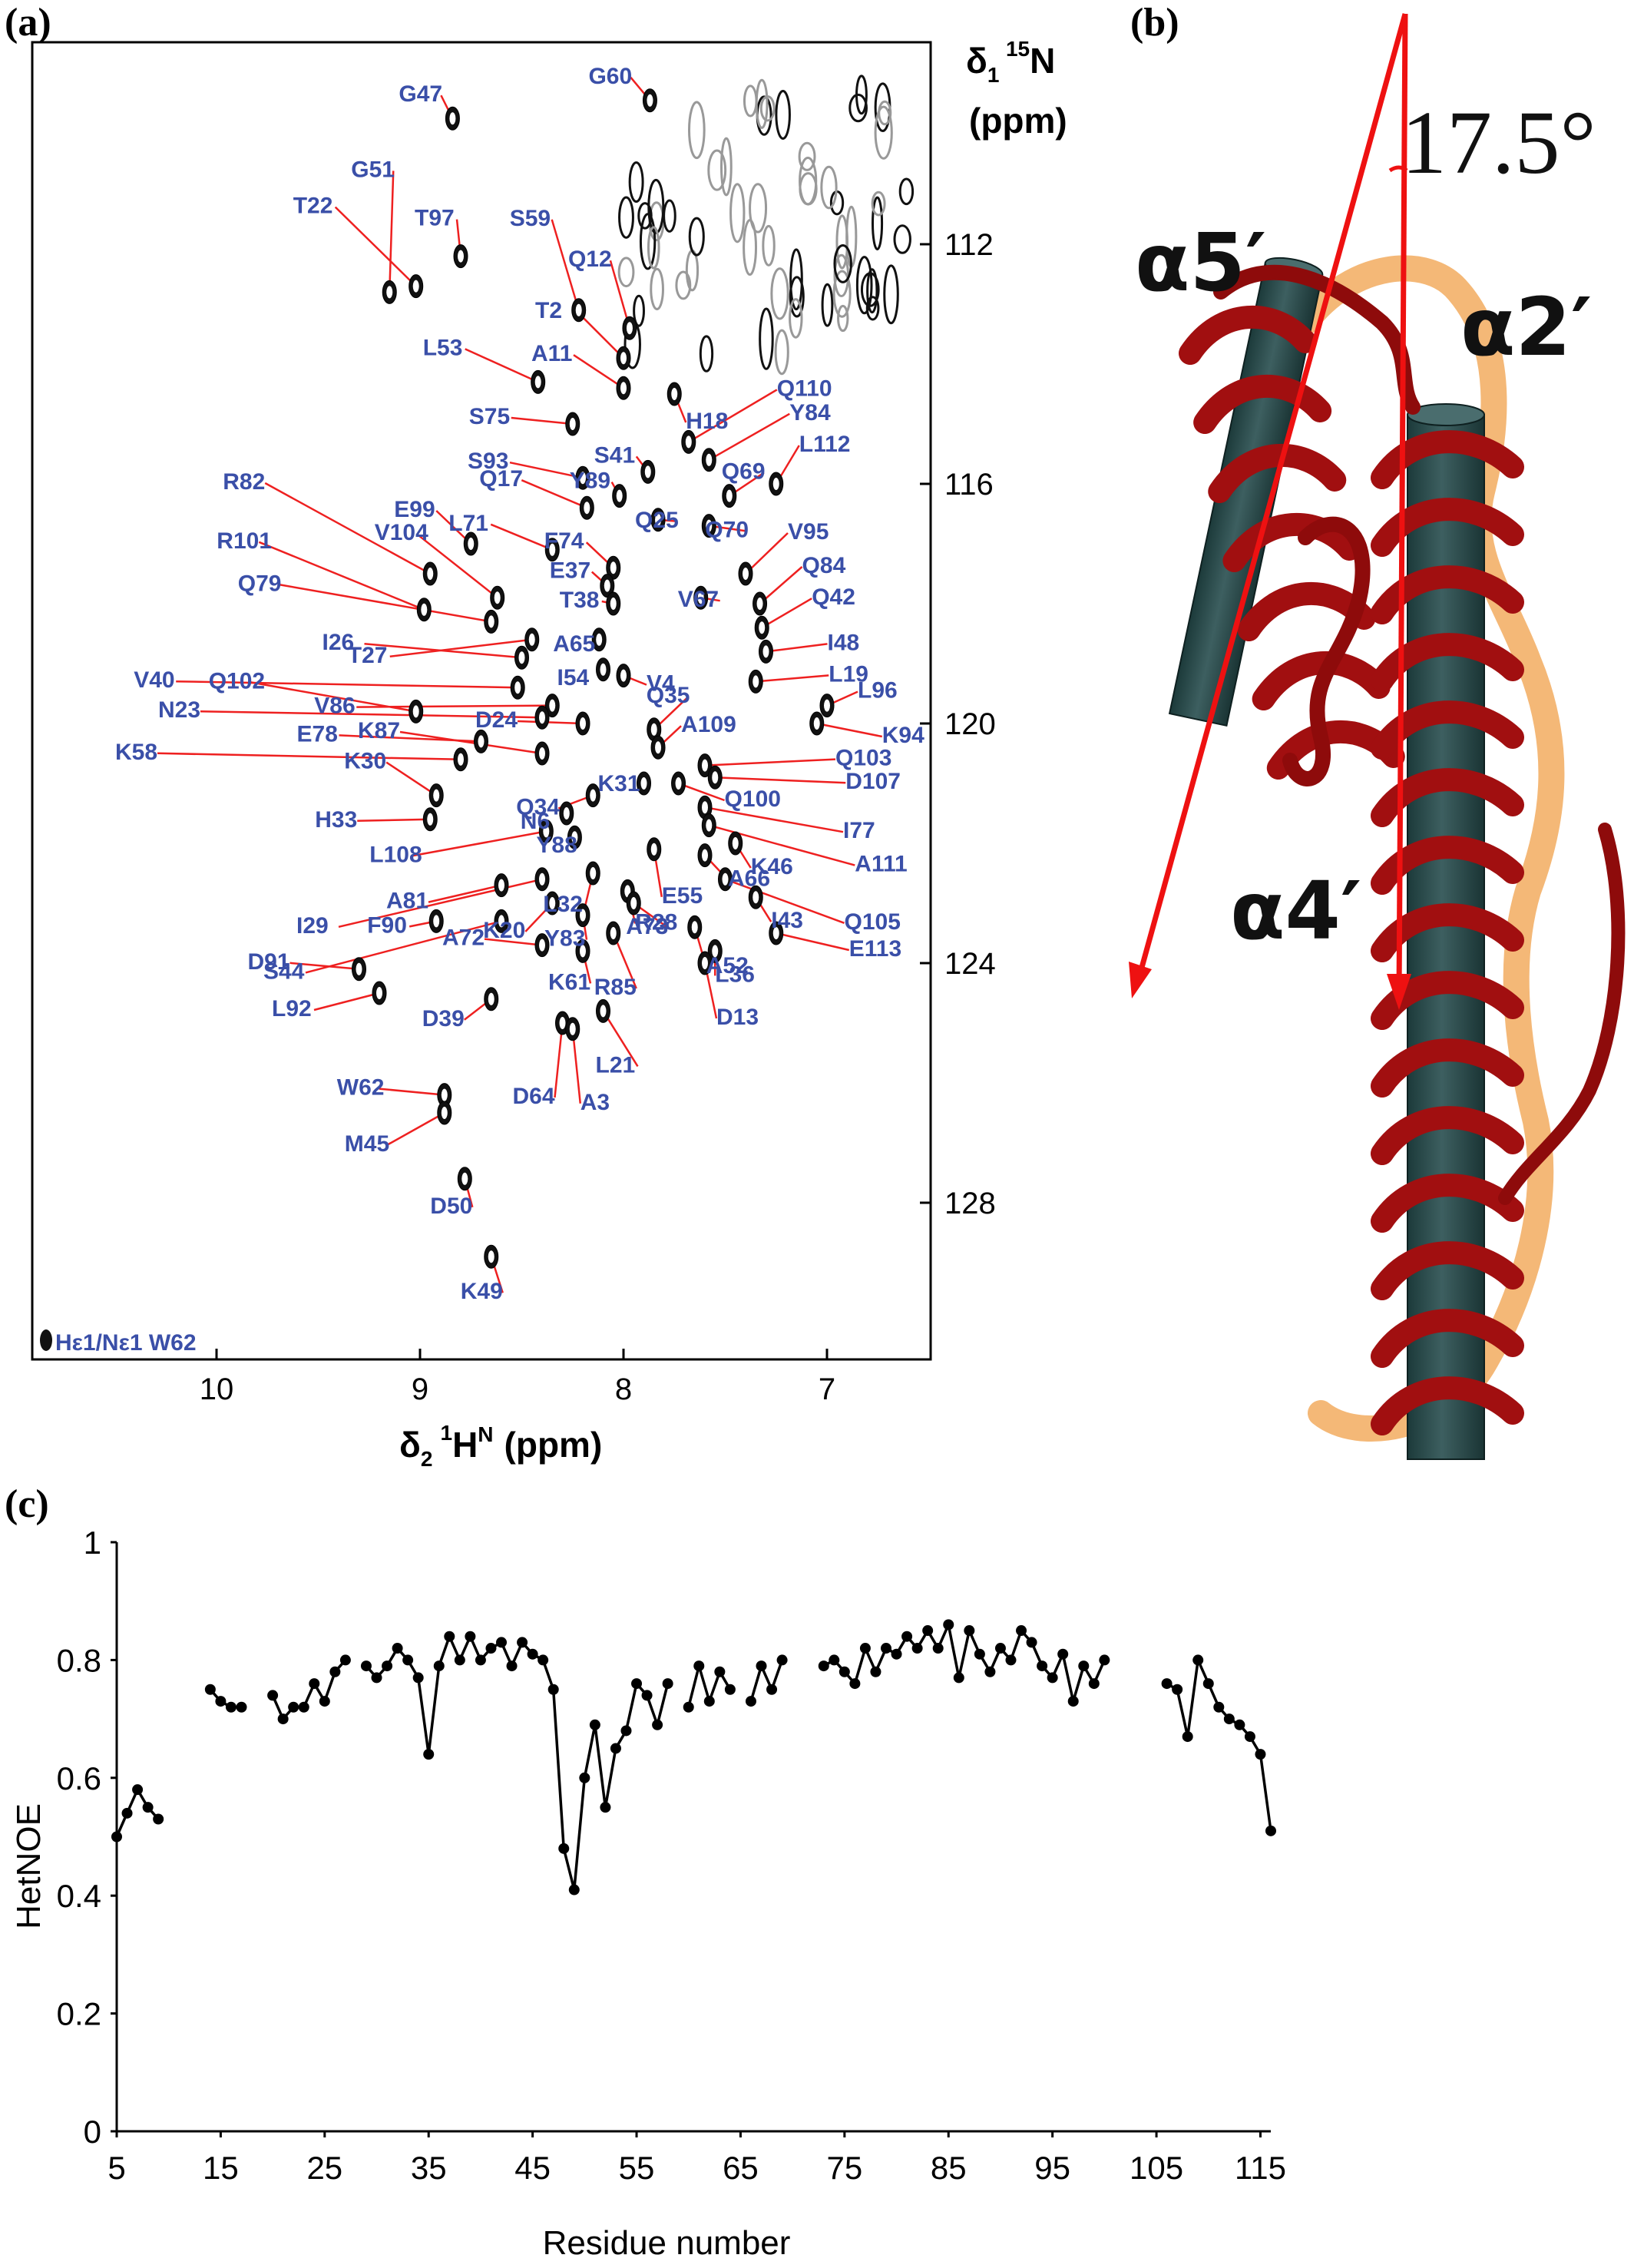 Image resolution: width=1634 pixels, height=2268 pixels. I want to click on peak-label-w62: W62, so click(361, 1088).